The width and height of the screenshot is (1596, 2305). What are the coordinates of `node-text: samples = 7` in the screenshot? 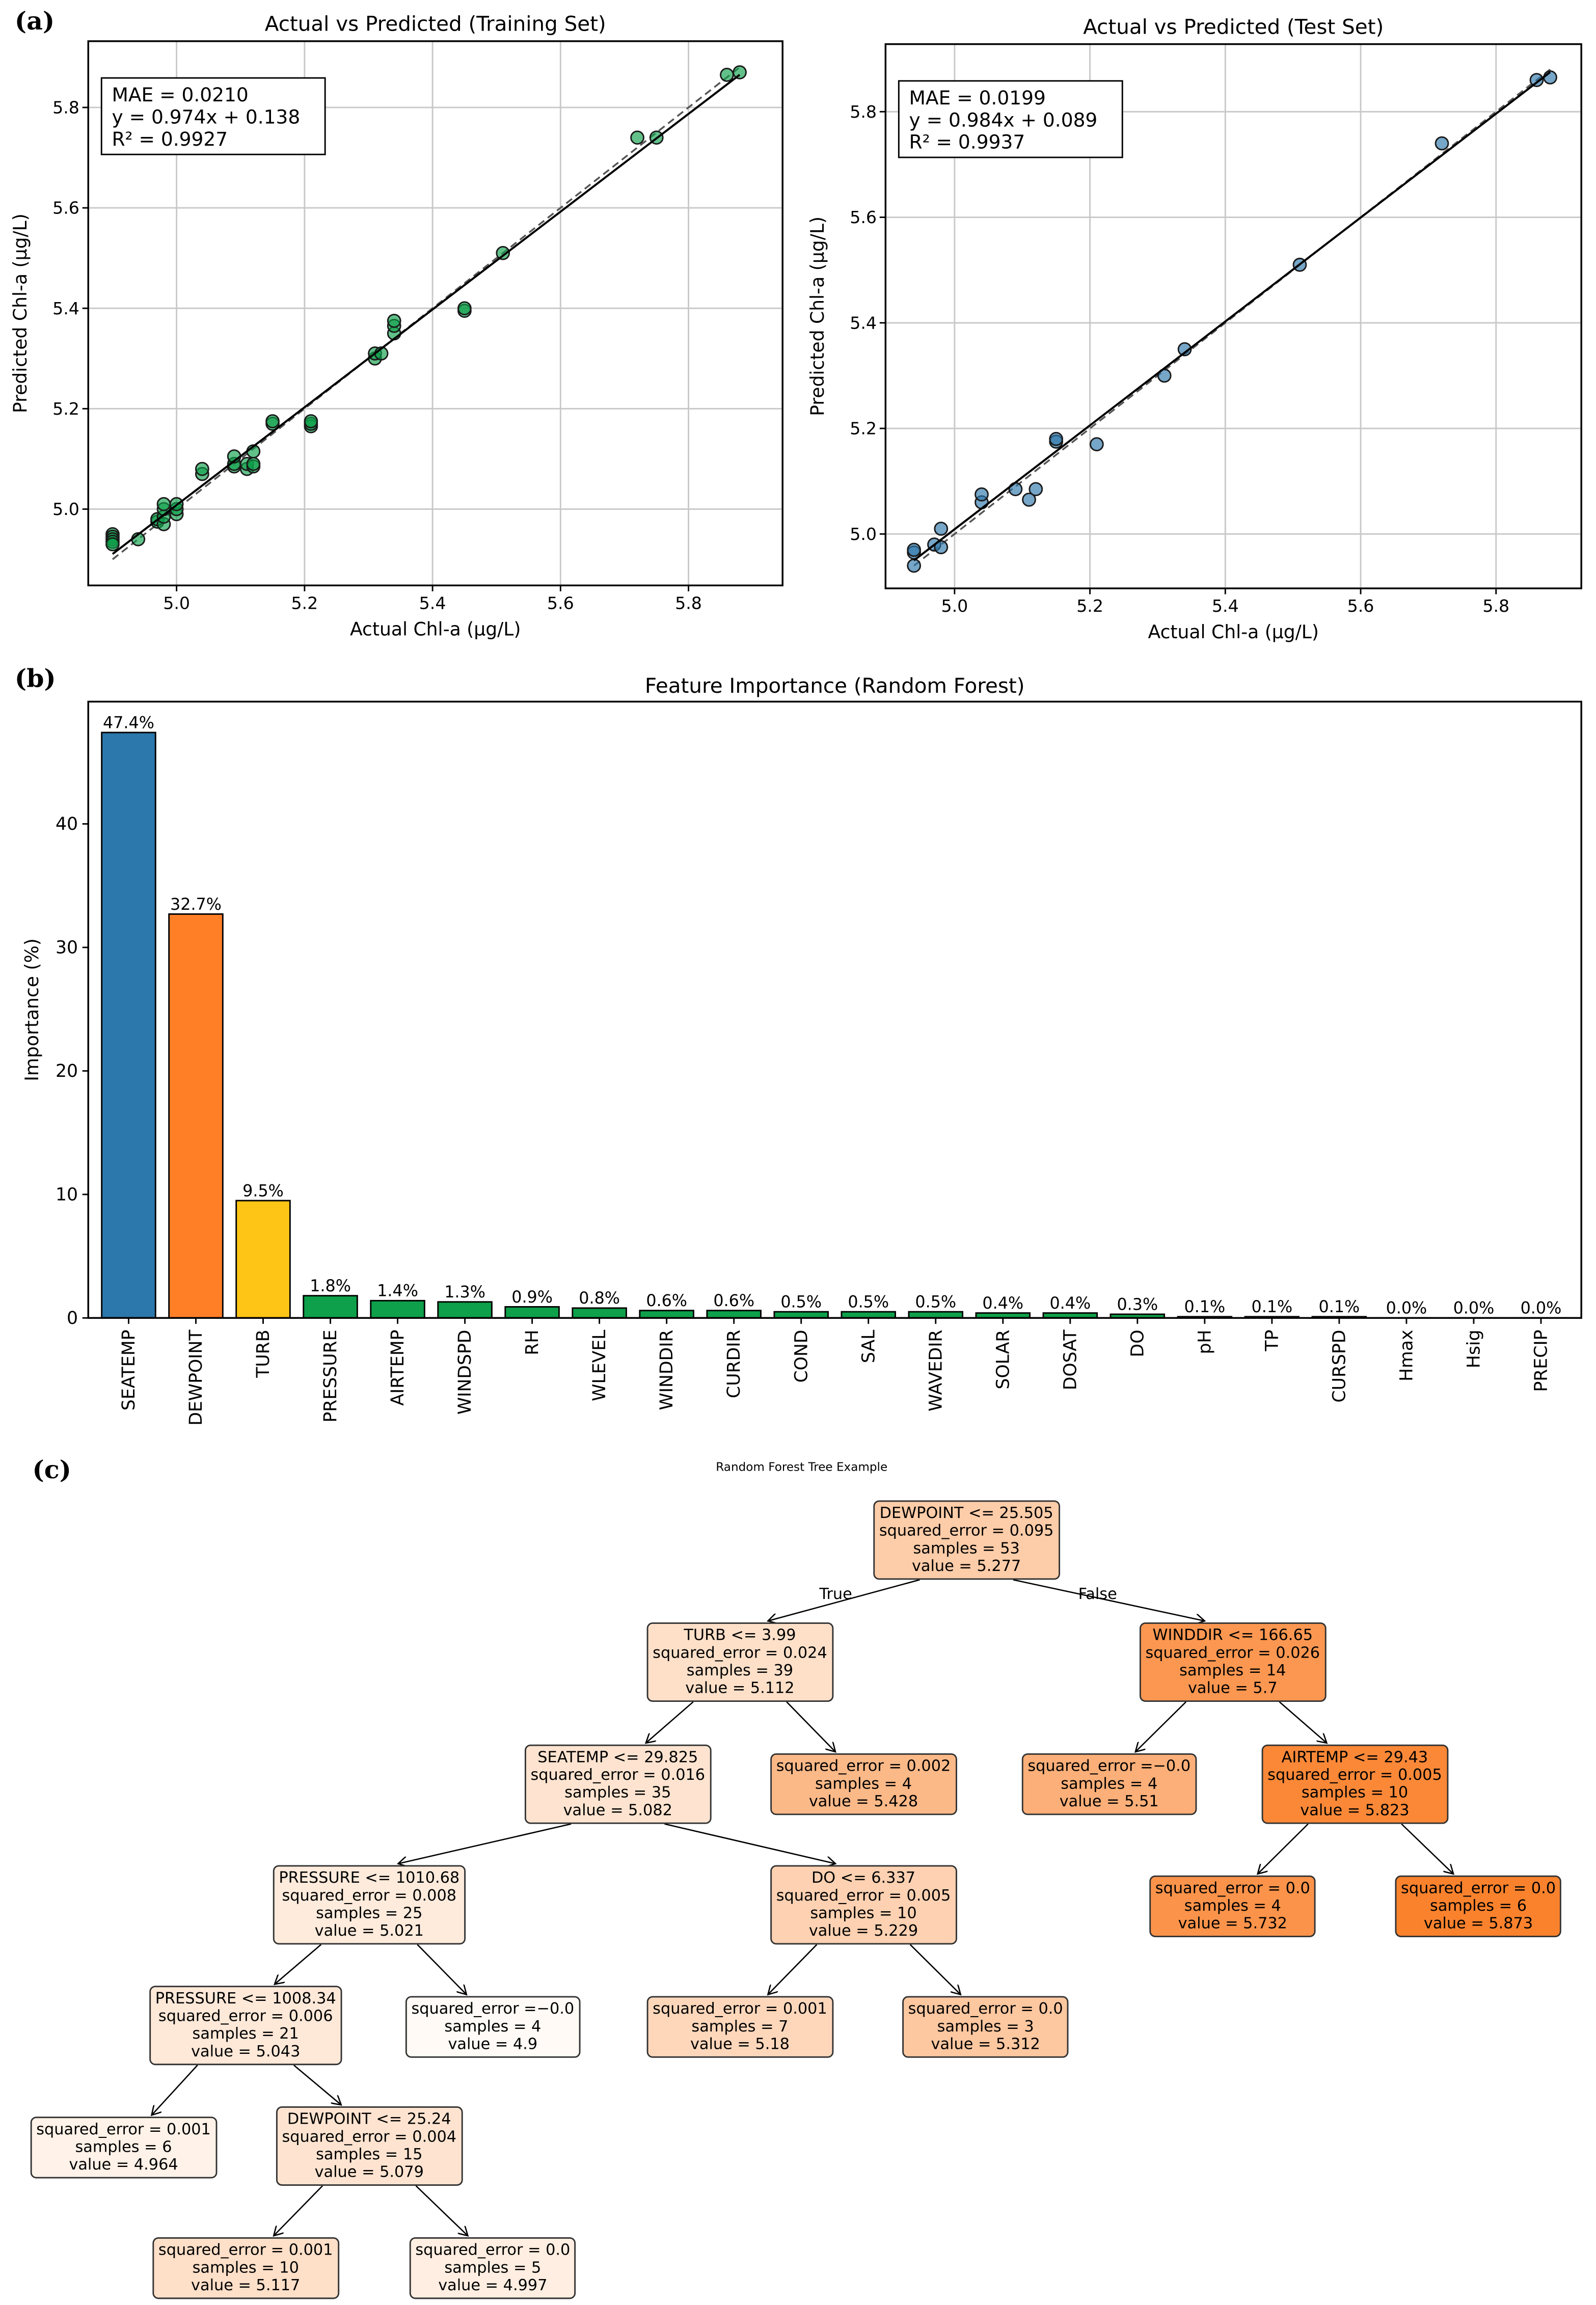 It's located at (740, 2027).